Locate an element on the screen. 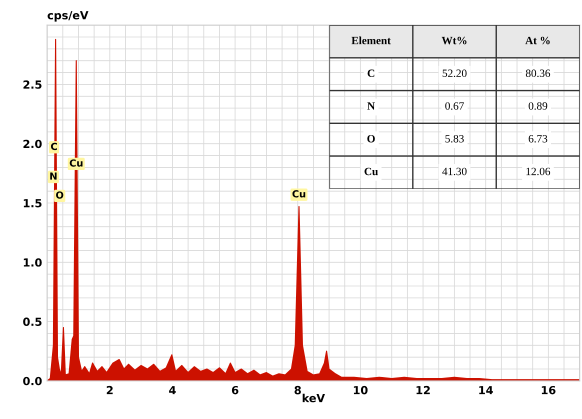  x-axis-title: keV is located at coordinates (313, 398).